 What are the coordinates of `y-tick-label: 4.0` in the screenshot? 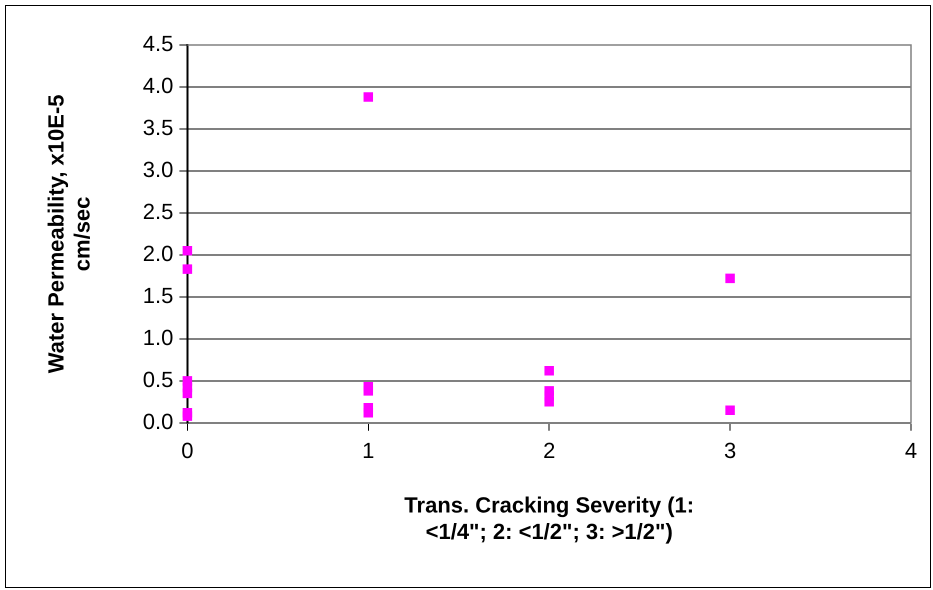 It's located at (158, 85).